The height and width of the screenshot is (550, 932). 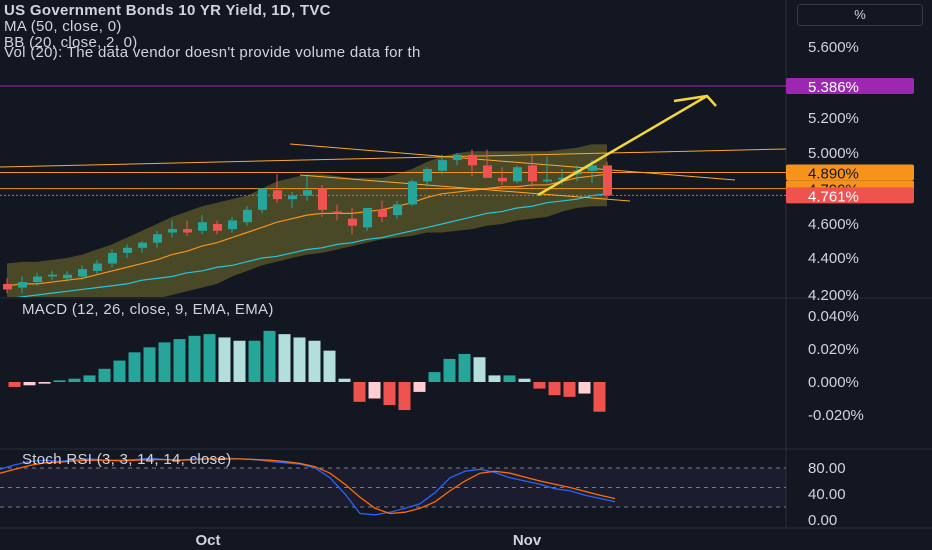 I want to click on annotation-arrow, so click(x=622, y=145).